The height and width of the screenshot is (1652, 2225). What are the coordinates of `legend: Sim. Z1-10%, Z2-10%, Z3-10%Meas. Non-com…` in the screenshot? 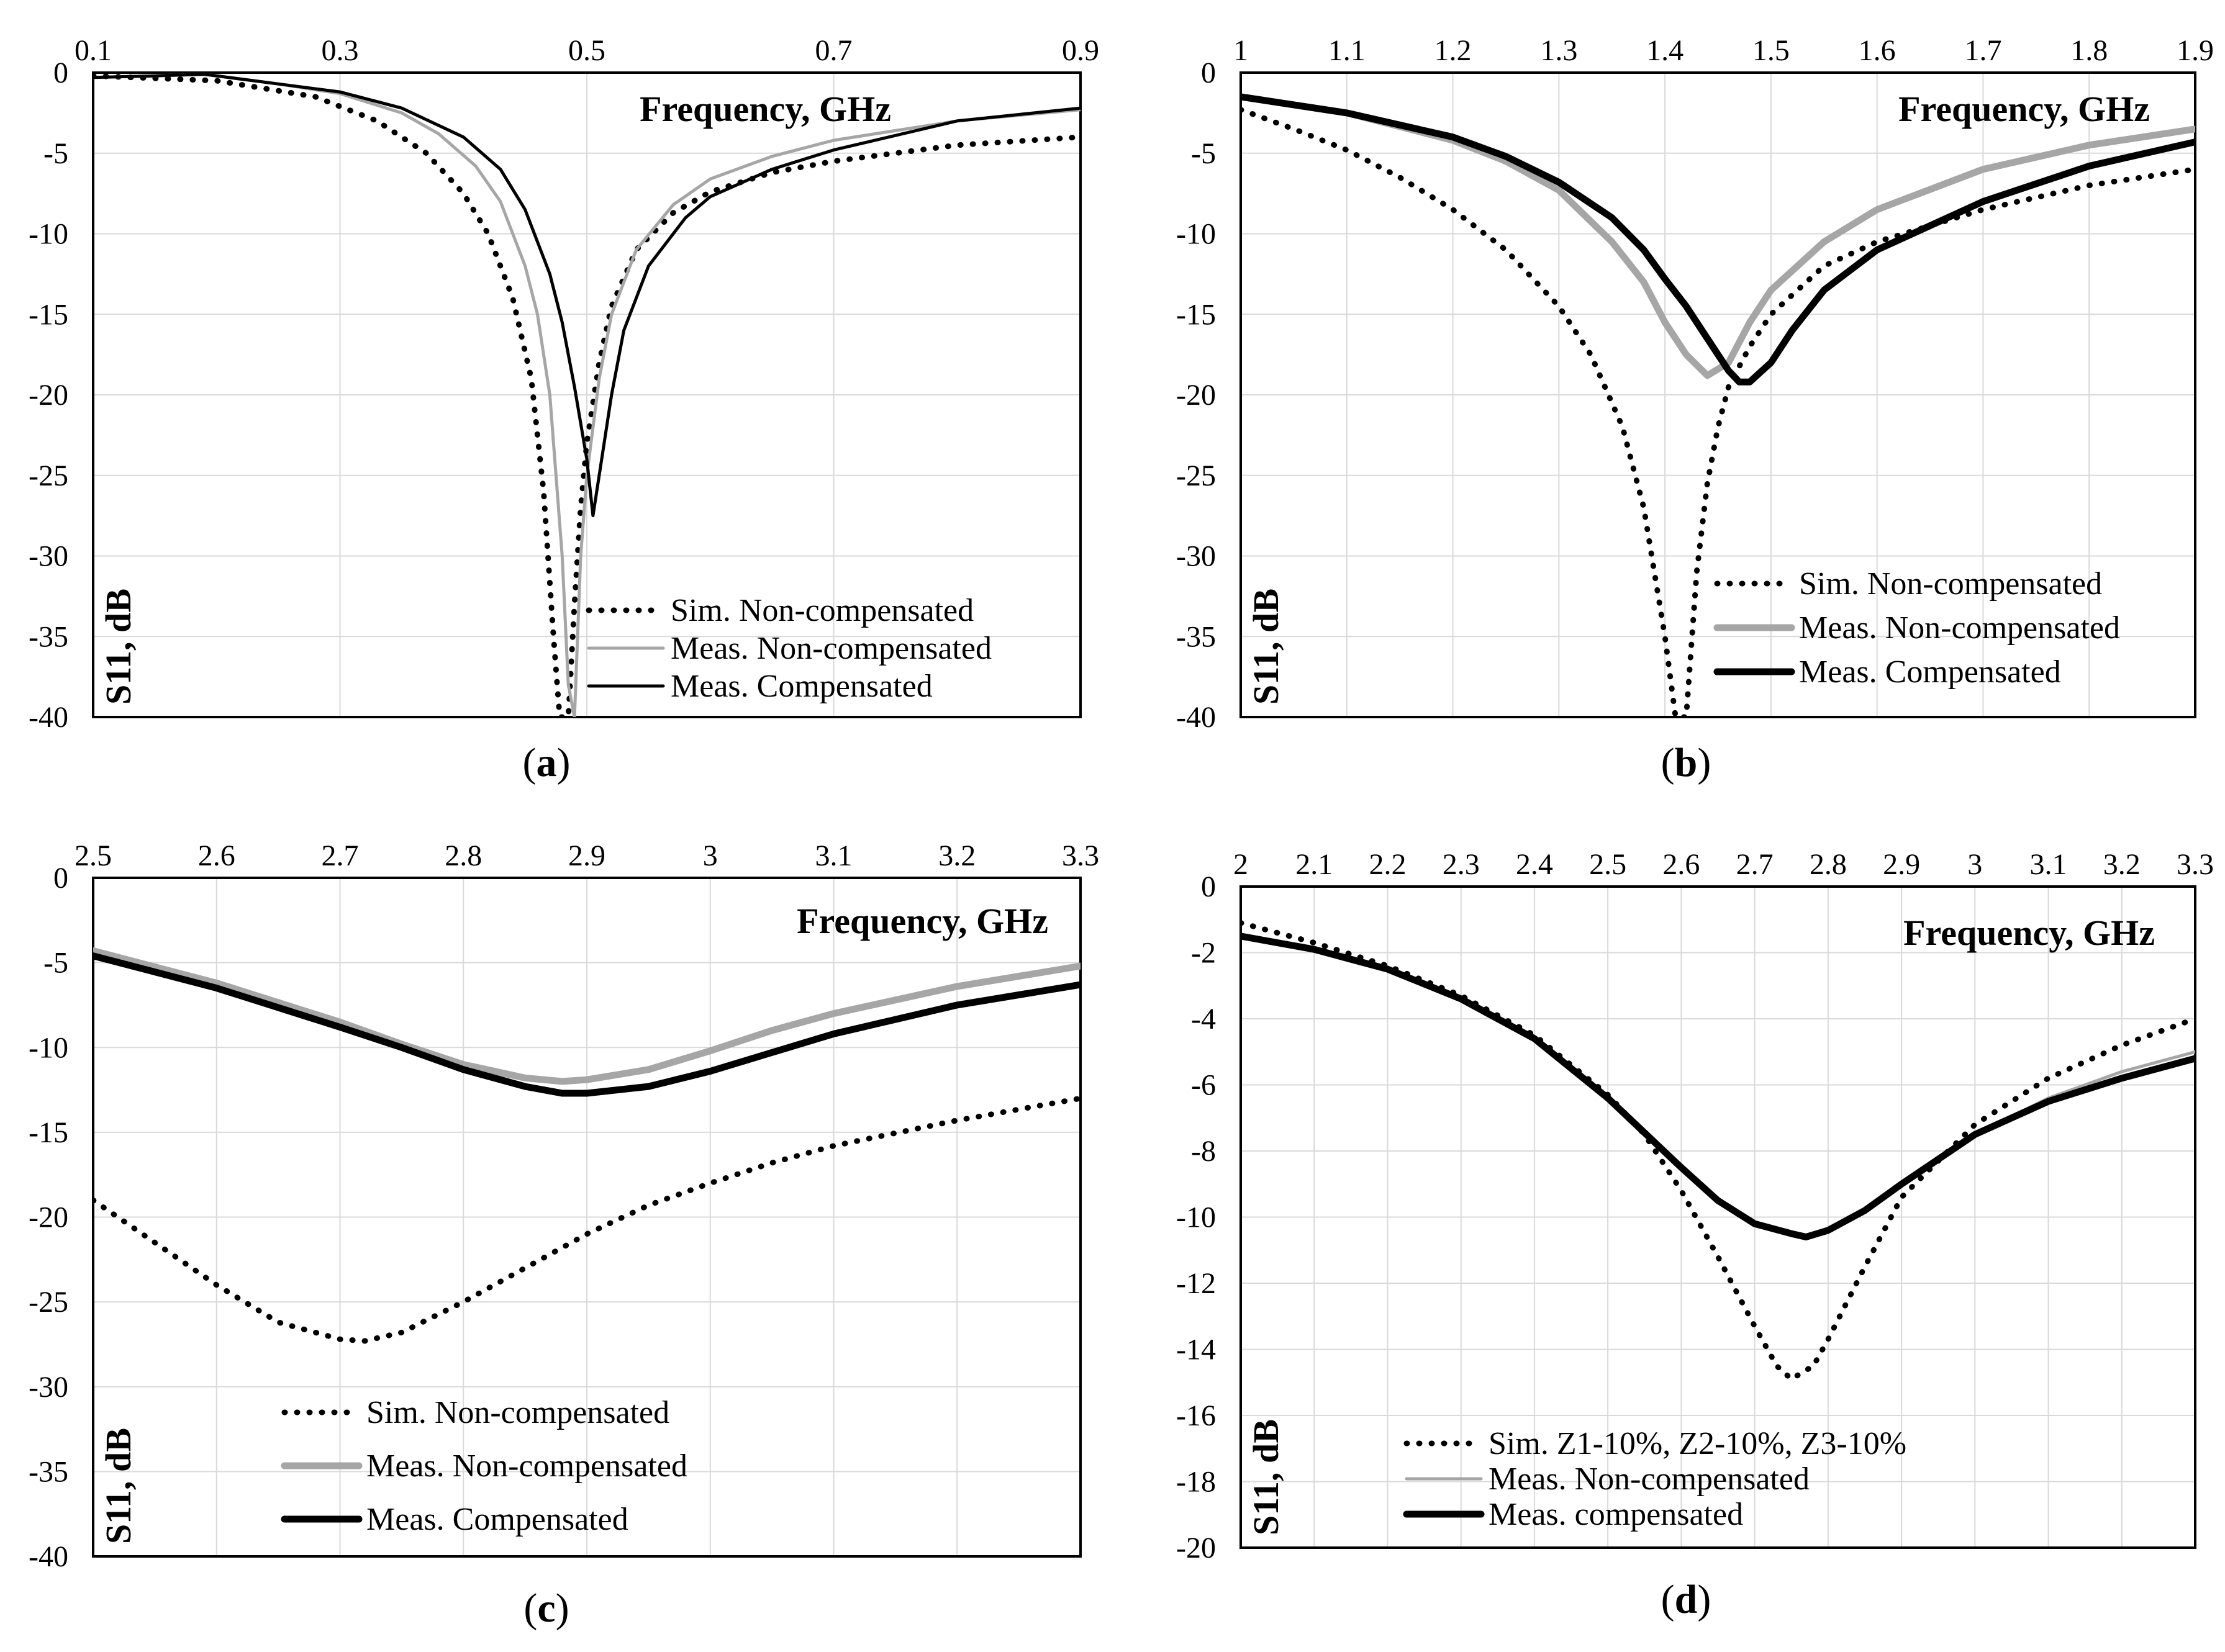 It's located at (1654, 1479).